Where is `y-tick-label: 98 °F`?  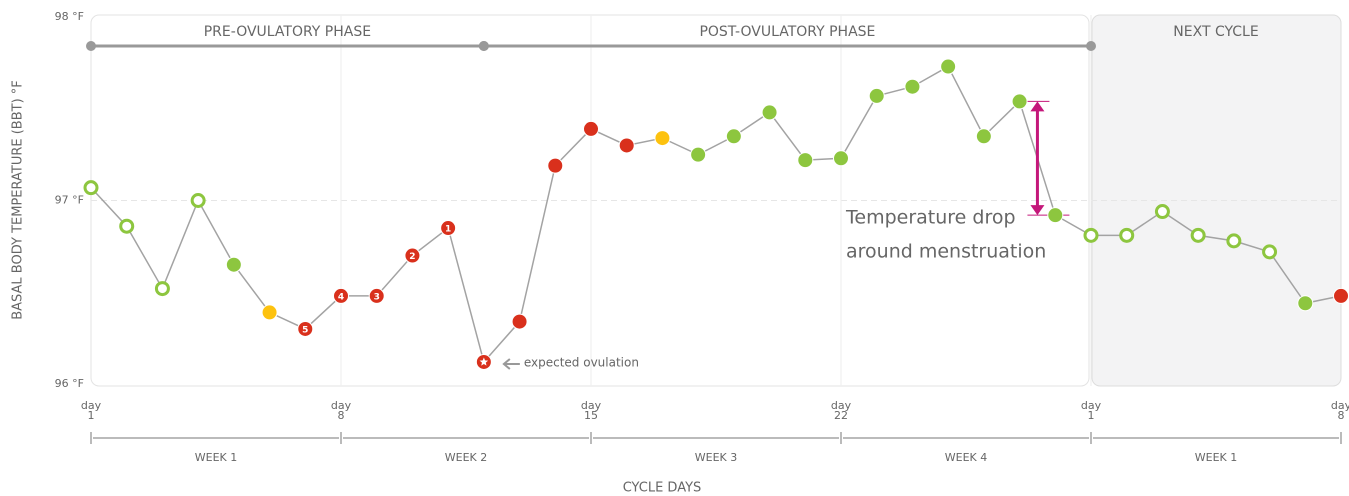 y-tick-label: 98 °F is located at coordinates (69, 16).